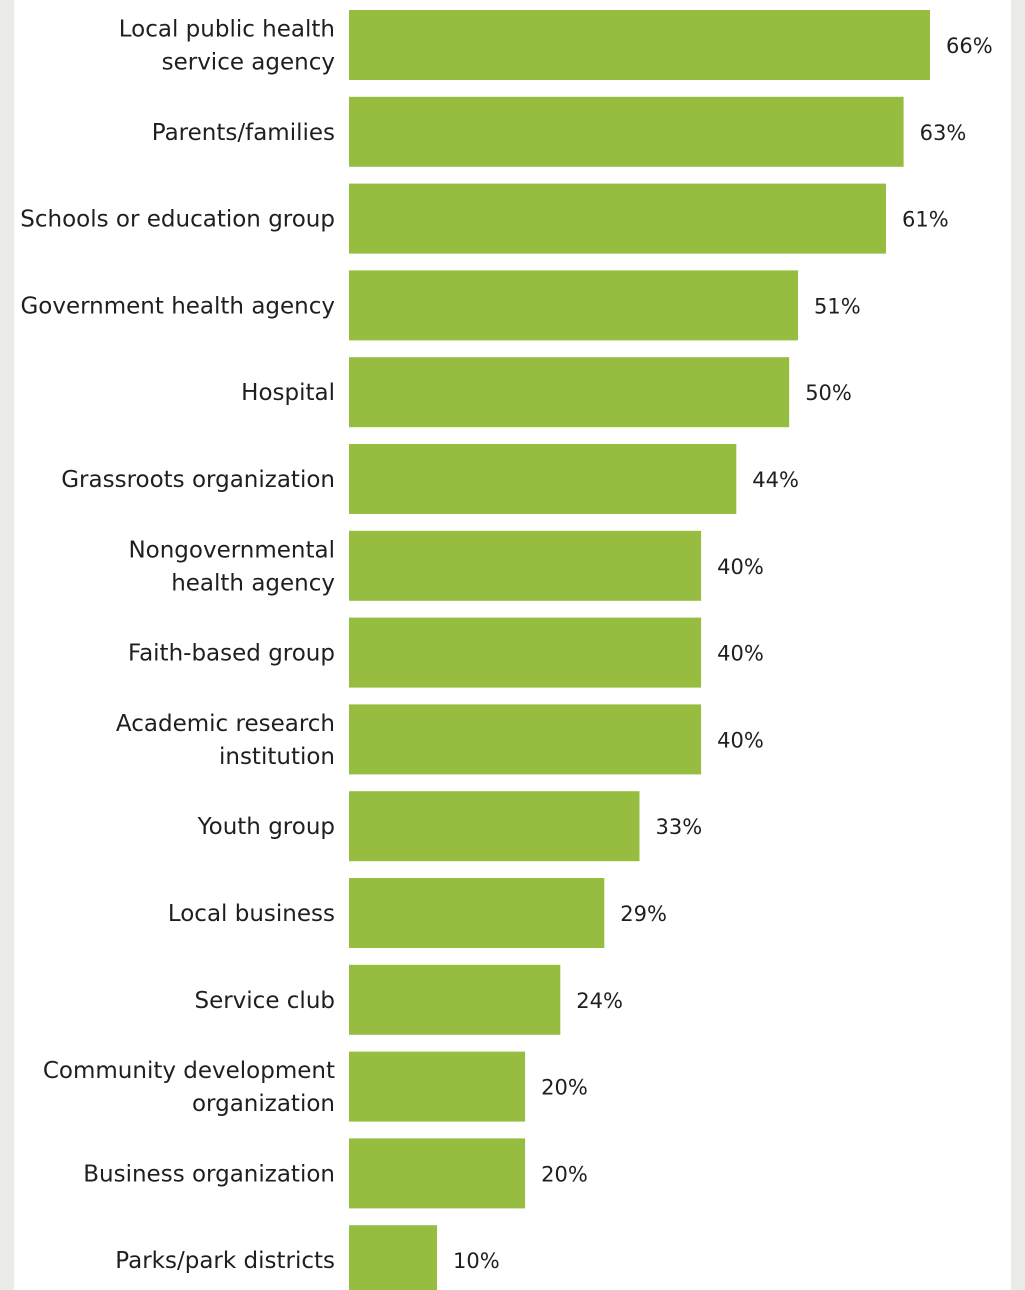 This screenshot has width=1025, height=1290. I want to click on category-label-line: Business organization, so click(209, 1174).